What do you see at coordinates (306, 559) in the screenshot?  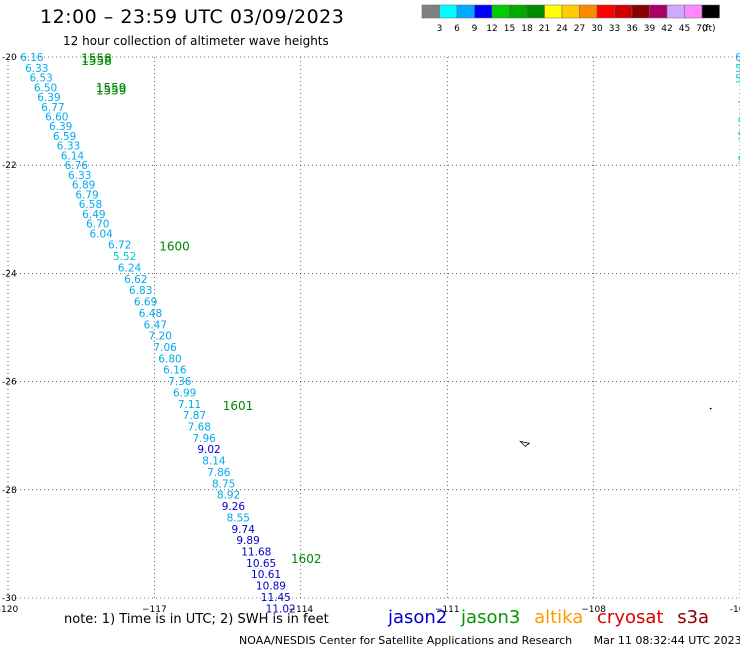 I see `time-label: 1602` at bounding box center [306, 559].